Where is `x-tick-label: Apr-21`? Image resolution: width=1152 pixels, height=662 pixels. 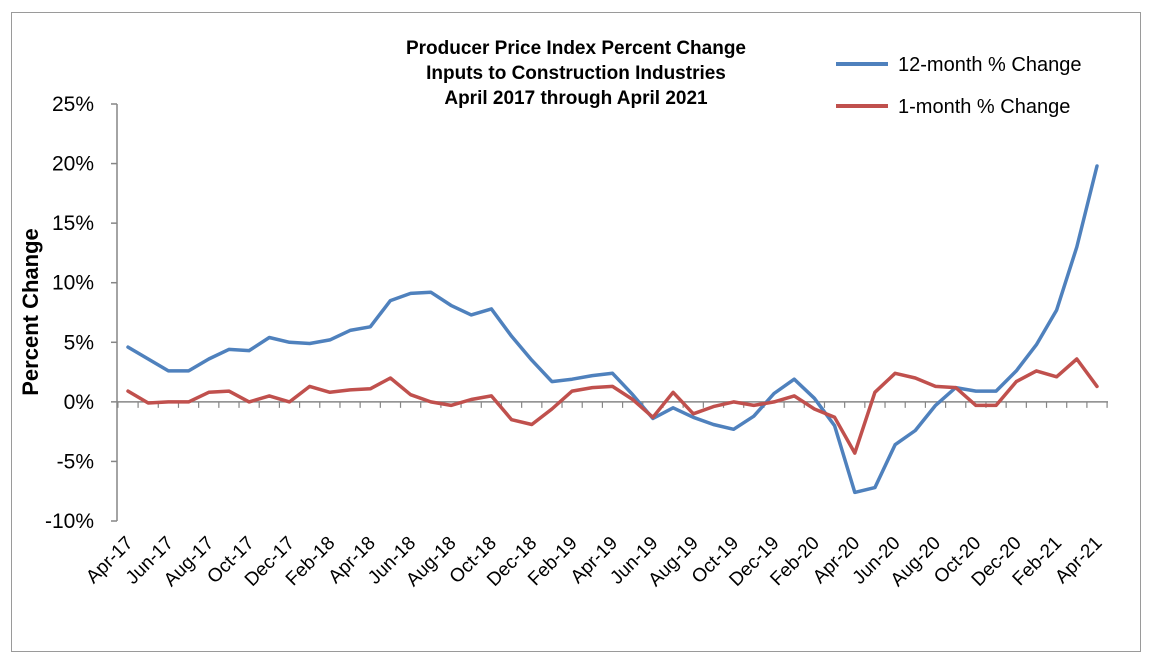 x-tick-label: Apr-21 is located at coordinates (1078, 560).